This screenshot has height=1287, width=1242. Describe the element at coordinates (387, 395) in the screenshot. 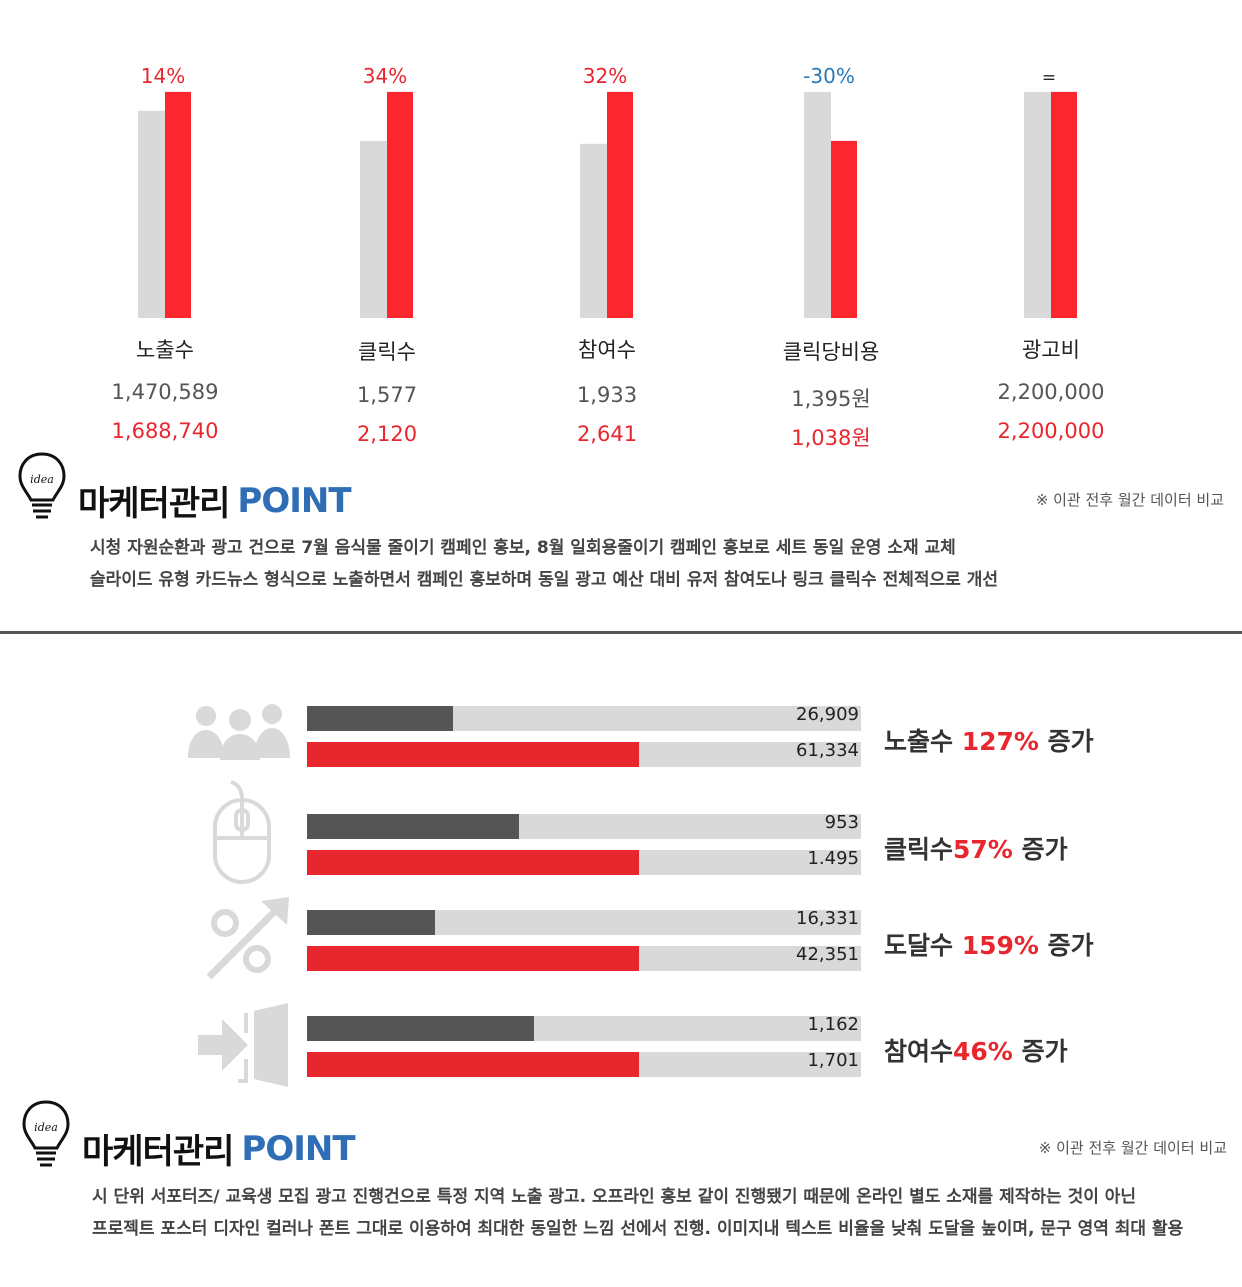

I see `value-before: 1,577` at that location.